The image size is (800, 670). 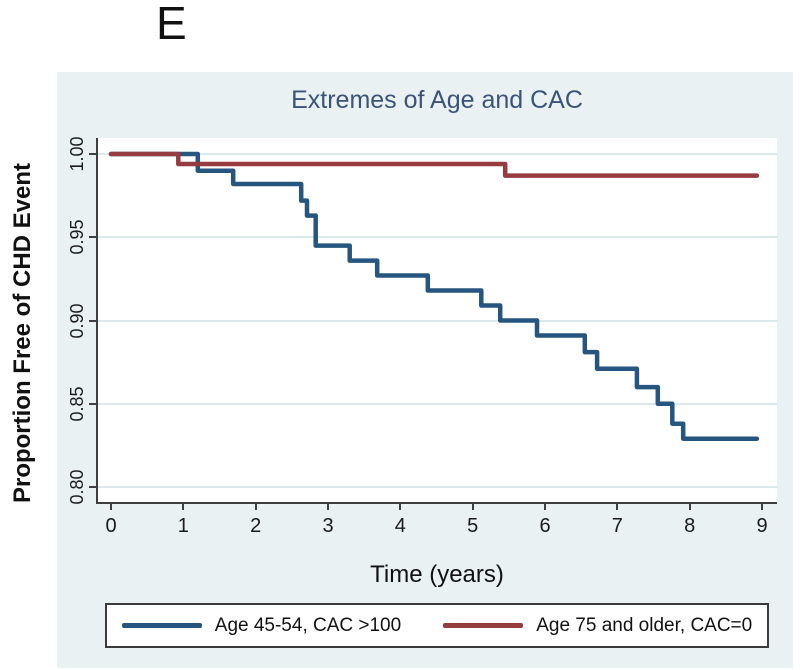 I want to click on y-tick-label: 0.95, so click(x=77, y=237).